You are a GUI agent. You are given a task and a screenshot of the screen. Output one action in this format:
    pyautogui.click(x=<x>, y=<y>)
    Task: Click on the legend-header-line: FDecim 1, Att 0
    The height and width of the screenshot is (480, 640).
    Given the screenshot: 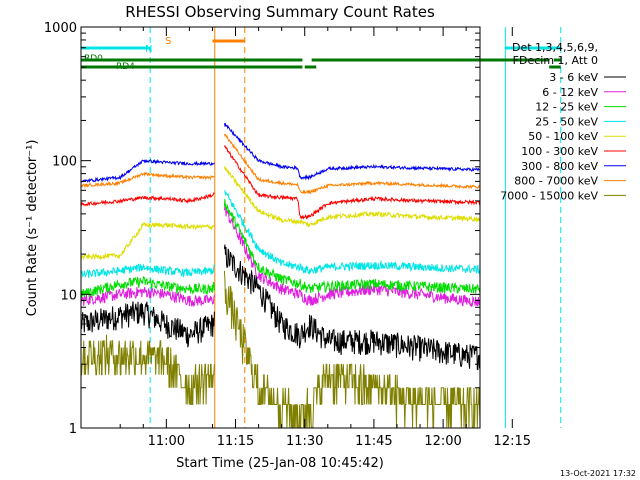 What is the action you would take?
    pyautogui.click(x=555, y=60)
    